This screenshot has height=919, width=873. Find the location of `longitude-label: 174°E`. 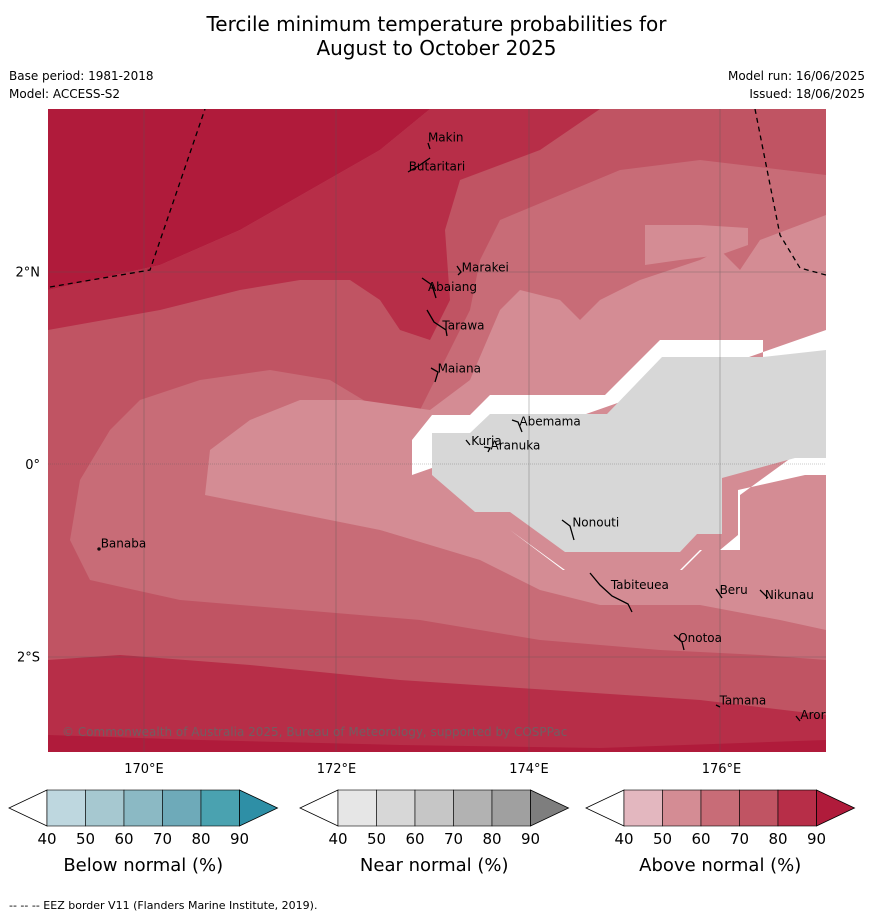

longitude-label: 174°E is located at coordinates (529, 769).